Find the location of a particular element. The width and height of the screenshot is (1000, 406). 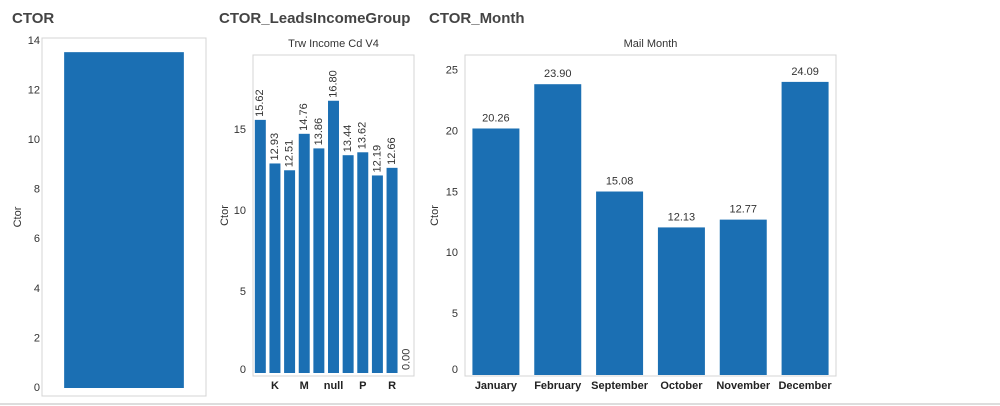

x-tick-label: P is located at coordinates (362, 386).